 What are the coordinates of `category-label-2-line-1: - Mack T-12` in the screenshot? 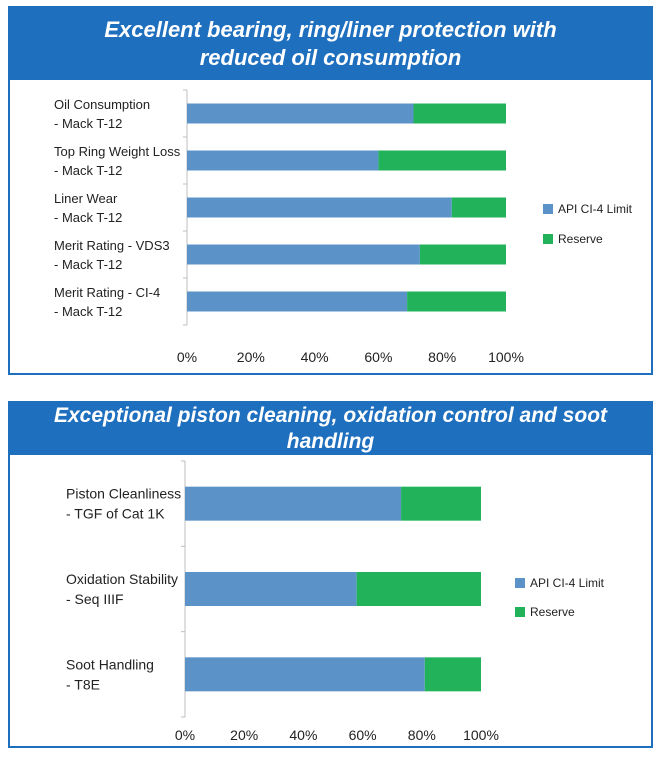 It's located at (88, 217).